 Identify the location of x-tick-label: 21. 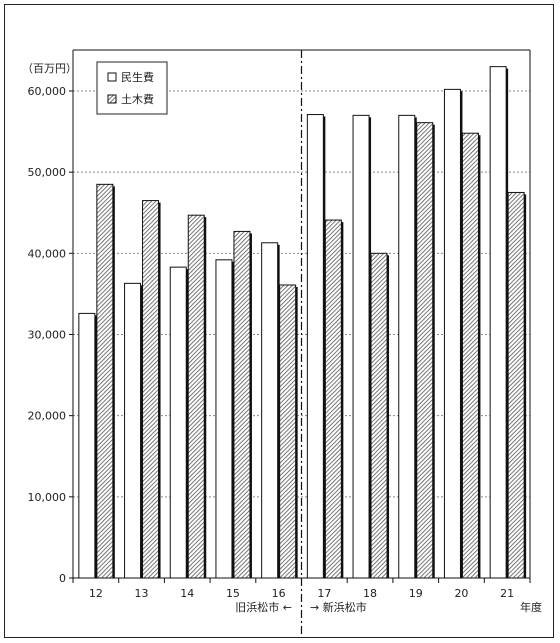
(507, 593).